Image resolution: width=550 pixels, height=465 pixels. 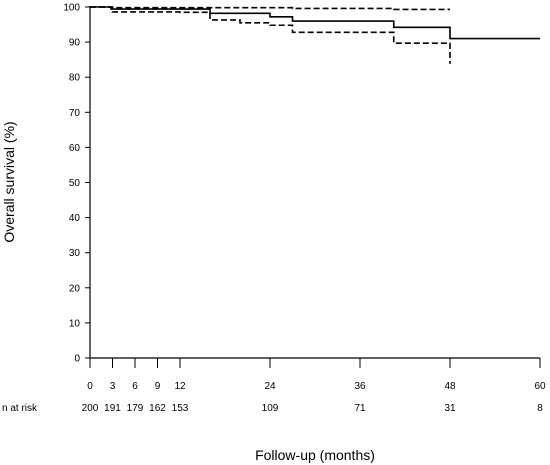 What do you see at coordinates (9, 181) in the screenshot?
I see `y-axis-title: Overall survival (%)` at bounding box center [9, 181].